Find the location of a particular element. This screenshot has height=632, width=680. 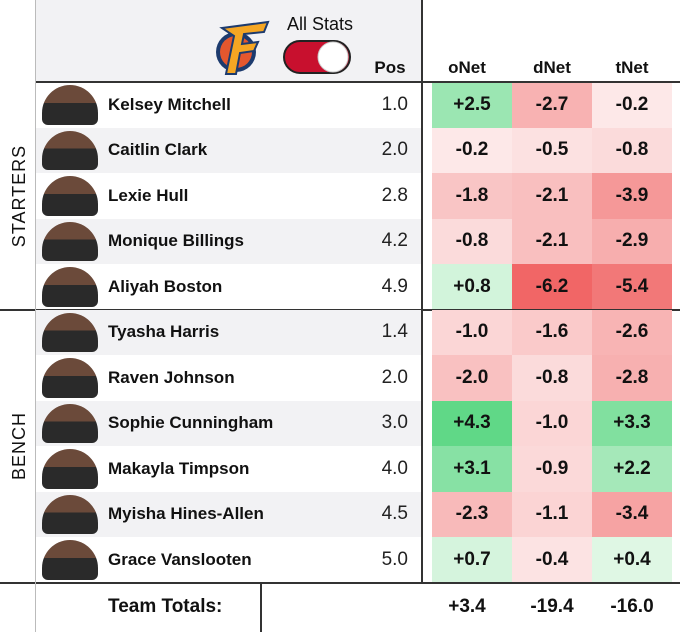

stat-cell: -5.4 is located at coordinates (632, 287).